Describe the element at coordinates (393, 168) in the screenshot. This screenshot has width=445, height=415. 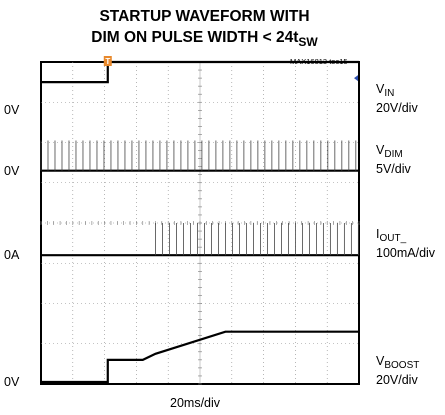
I see `channel-scale: 5V/div` at that location.